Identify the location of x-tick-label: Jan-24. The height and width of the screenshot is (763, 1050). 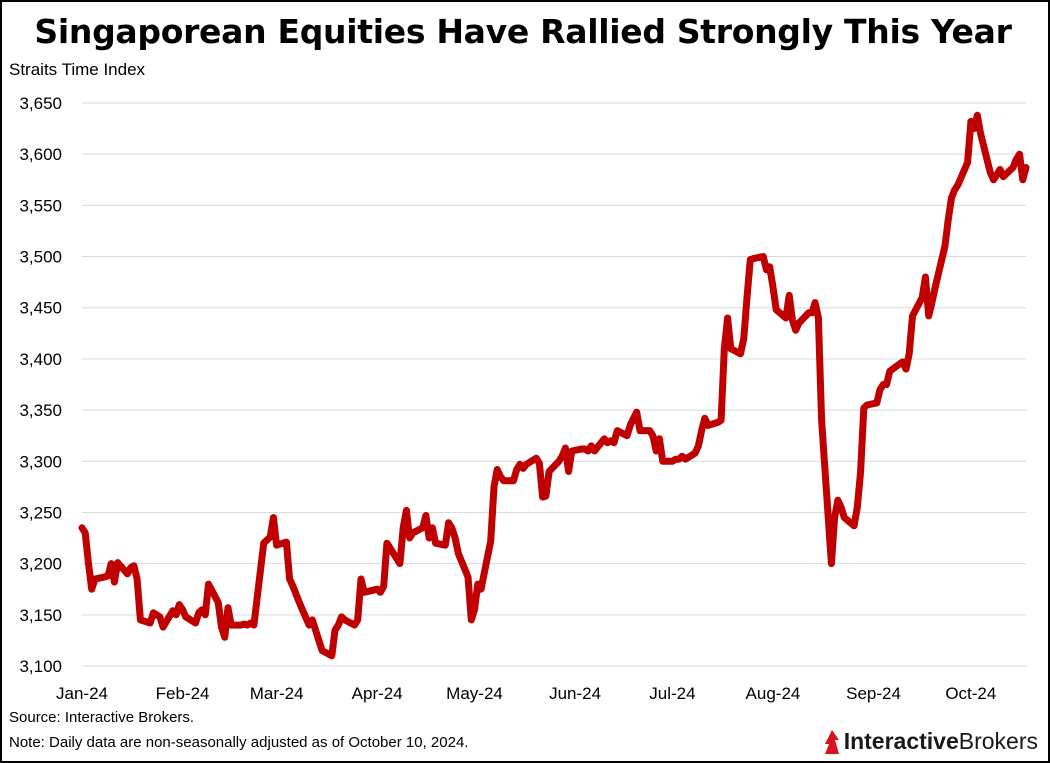
(82, 693).